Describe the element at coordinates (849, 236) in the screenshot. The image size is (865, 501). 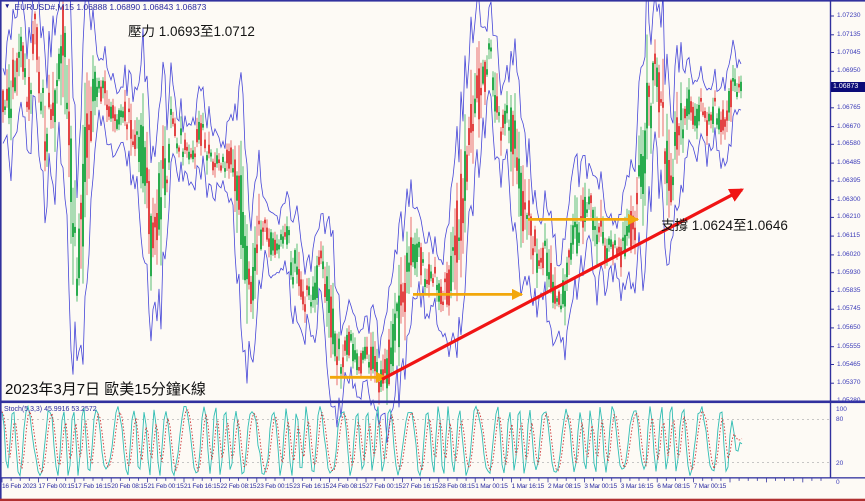
I see `price-tick-label: 1.06115` at that location.